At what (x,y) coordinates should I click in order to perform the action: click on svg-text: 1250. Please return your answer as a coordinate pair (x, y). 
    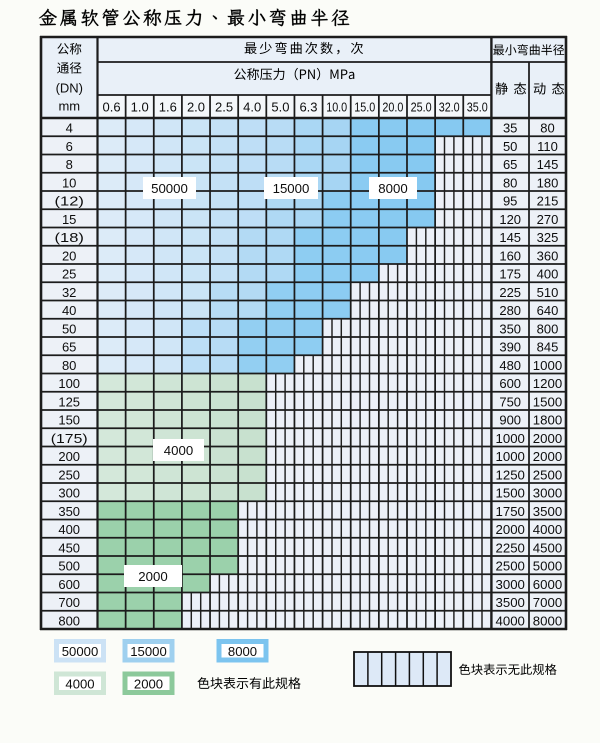
    Looking at the image, I should click on (510, 474).